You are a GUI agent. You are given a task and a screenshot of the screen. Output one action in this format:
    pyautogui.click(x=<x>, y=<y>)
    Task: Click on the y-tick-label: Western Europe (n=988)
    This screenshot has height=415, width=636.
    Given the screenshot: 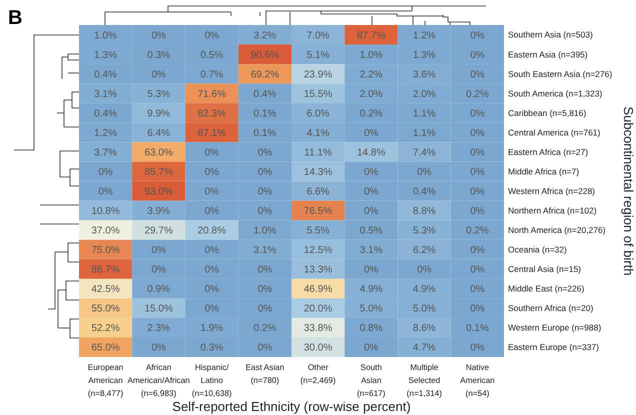 What is the action you would take?
    pyautogui.click(x=555, y=327)
    